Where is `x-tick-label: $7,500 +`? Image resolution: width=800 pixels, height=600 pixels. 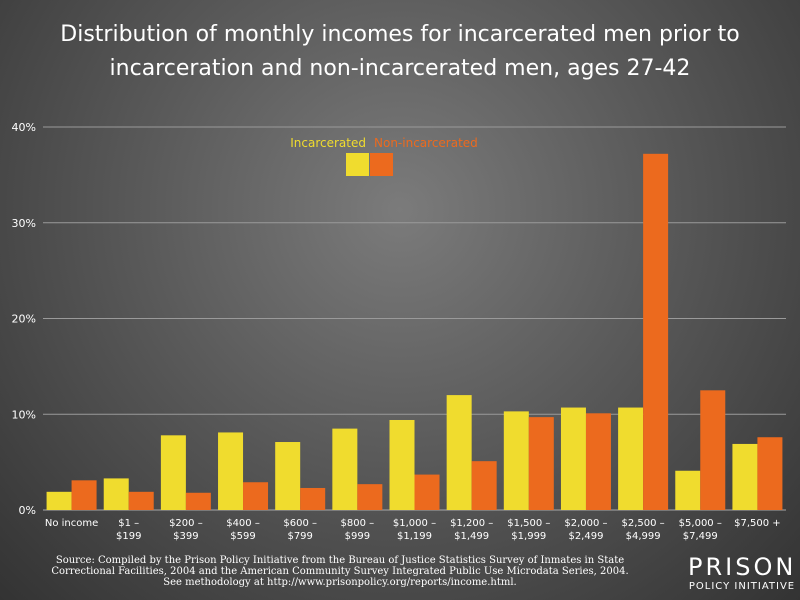
x-tick-label: $7,500 + is located at coordinates (757, 523).